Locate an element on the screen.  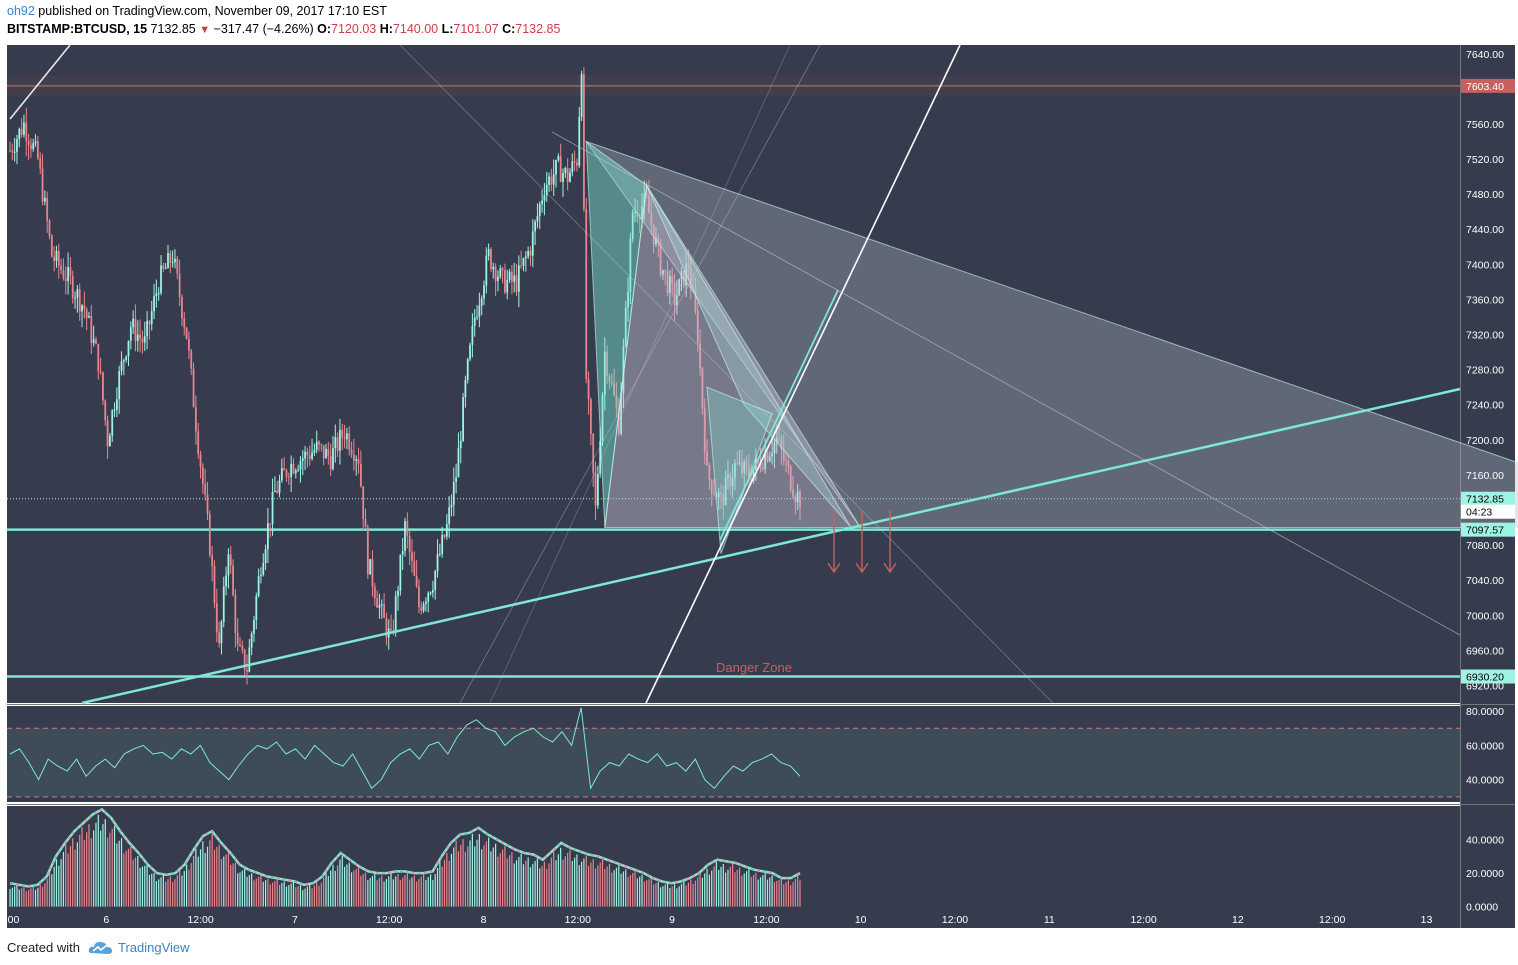
low-label: L: is located at coordinates (447, 29).